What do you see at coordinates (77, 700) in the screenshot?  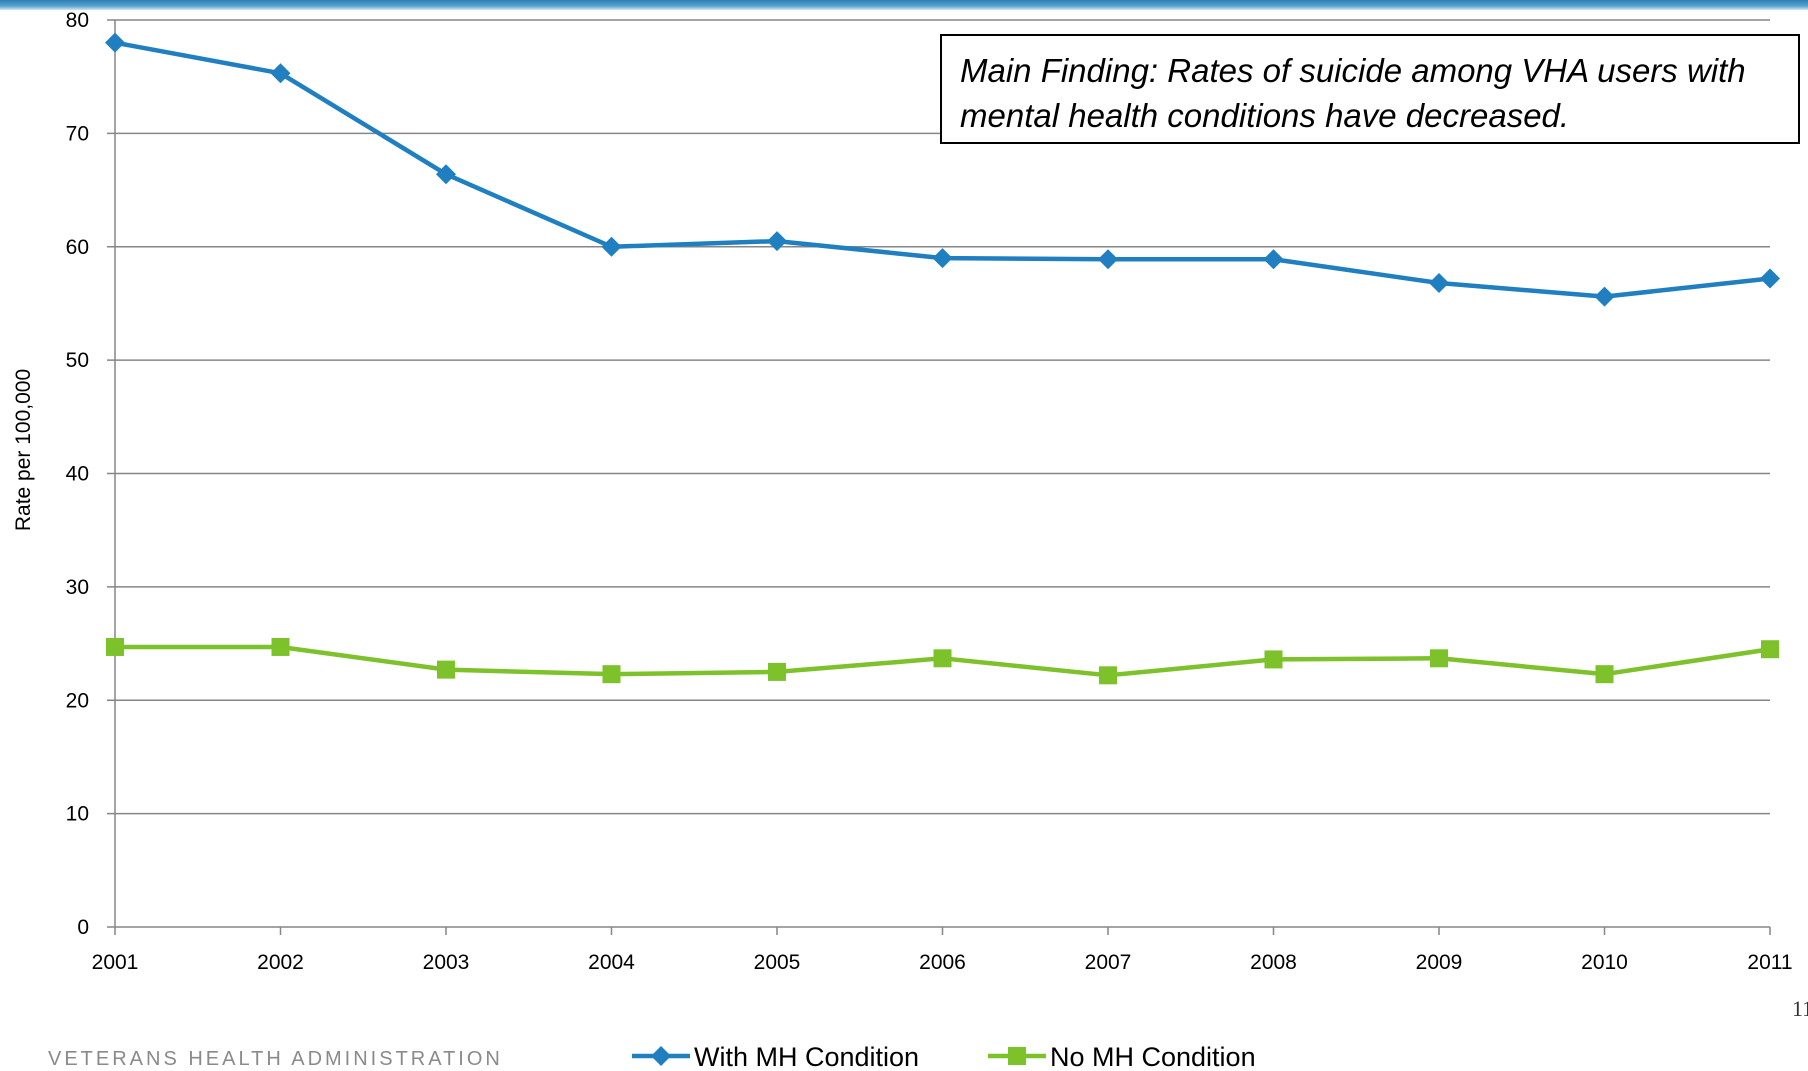 I see `y-tick-label: 20` at bounding box center [77, 700].